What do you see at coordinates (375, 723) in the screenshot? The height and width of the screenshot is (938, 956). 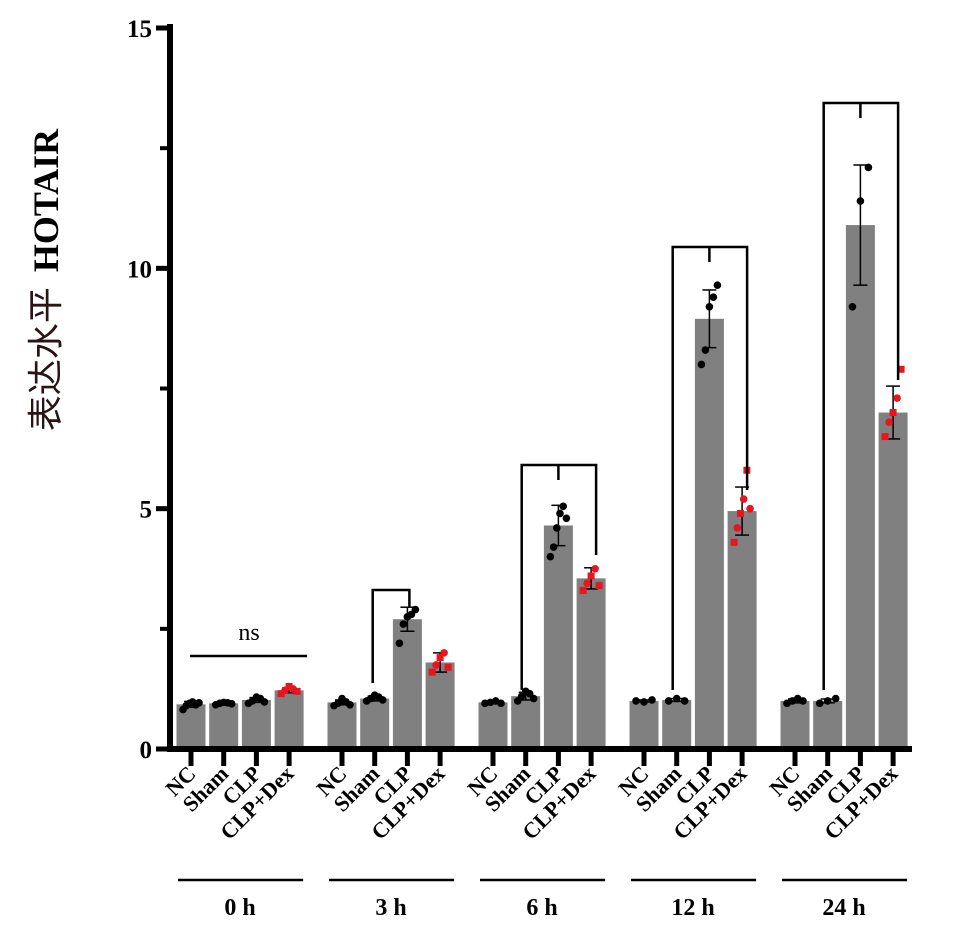 I see `bar-3h-Sham` at bounding box center [375, 723].